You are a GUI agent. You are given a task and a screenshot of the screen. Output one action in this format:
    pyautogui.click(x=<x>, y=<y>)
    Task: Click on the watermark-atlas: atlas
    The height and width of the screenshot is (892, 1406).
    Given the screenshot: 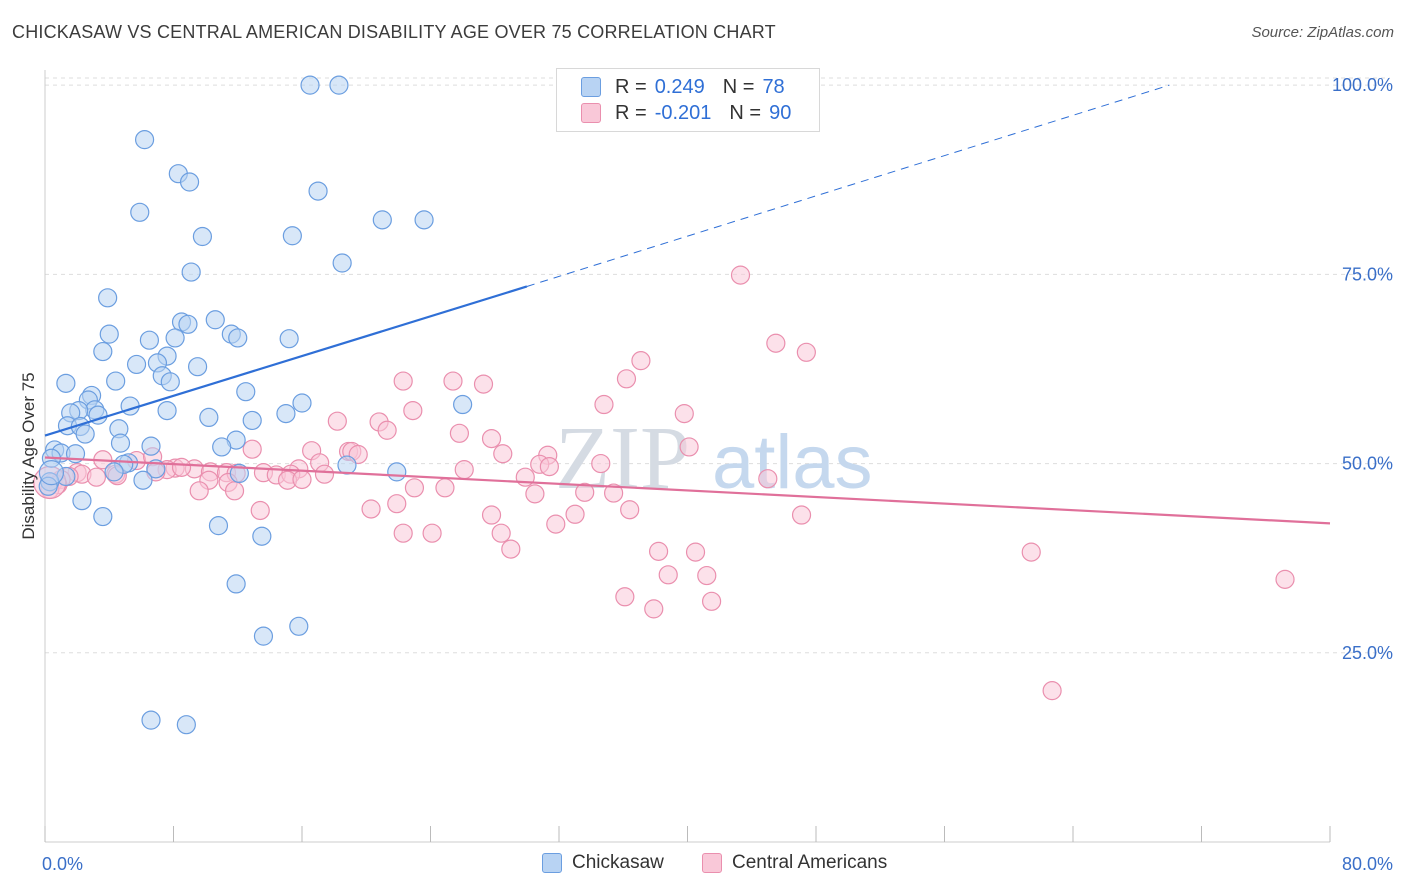 What is the action you would take?
    pyautogui.click(x=792, y=462)
    